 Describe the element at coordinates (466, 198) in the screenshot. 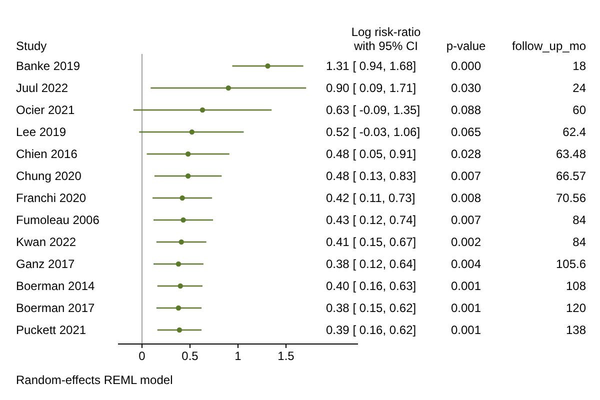

I see `text: 0.008` at that location.